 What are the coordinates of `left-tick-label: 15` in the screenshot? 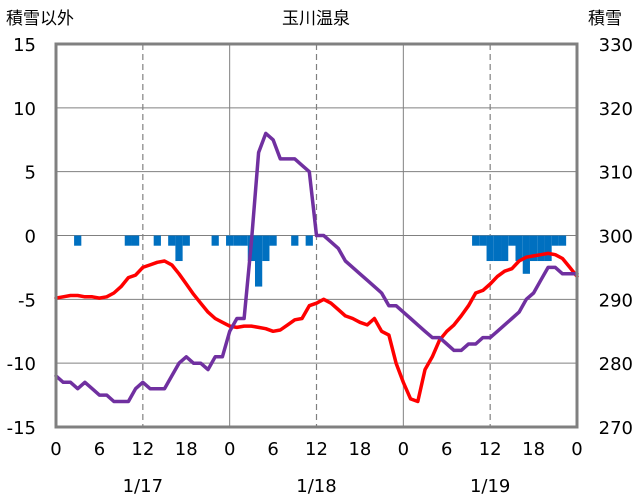 It's located at (24, 45).